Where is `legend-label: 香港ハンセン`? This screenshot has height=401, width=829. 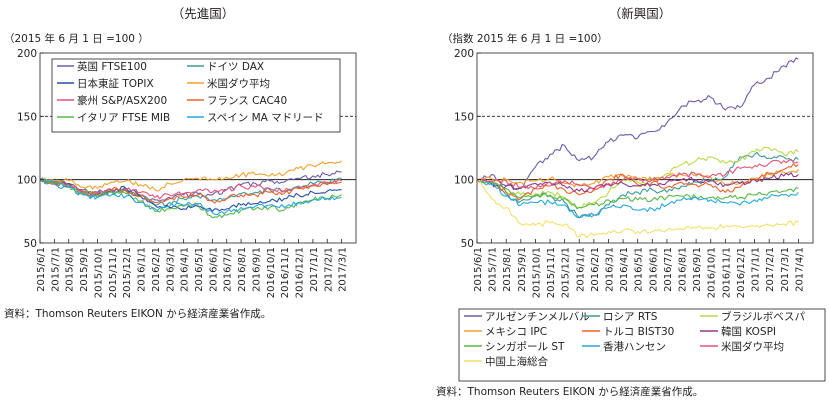
legend-label: 香港ハンセン is located at coordinates (634, 347).